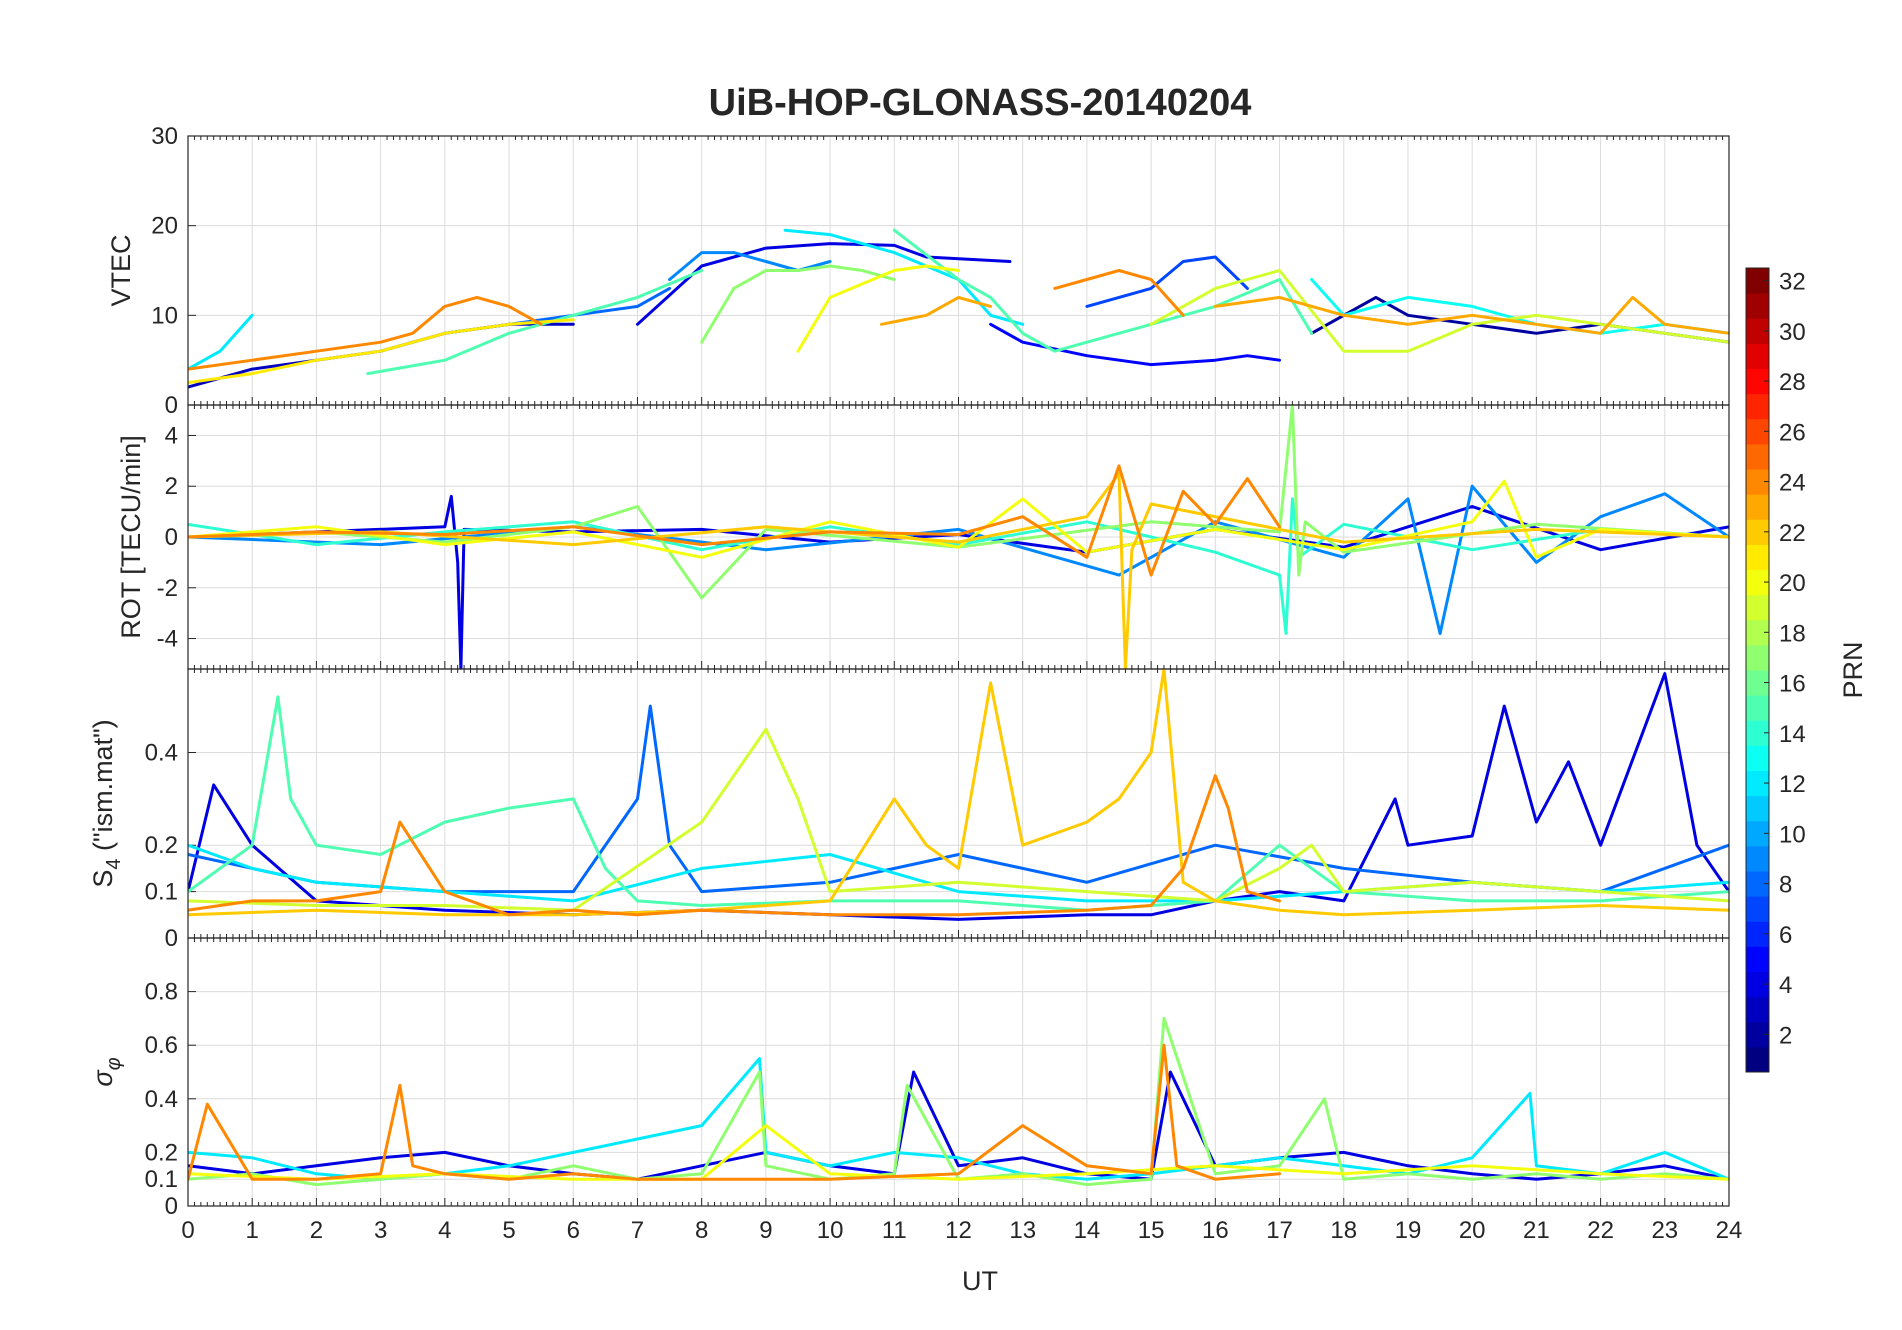 The image size is (1902, 1330). Describe the element at coordinates (1215, 1230) in the screenshot. I see `x-tick-label: 16` at that location.